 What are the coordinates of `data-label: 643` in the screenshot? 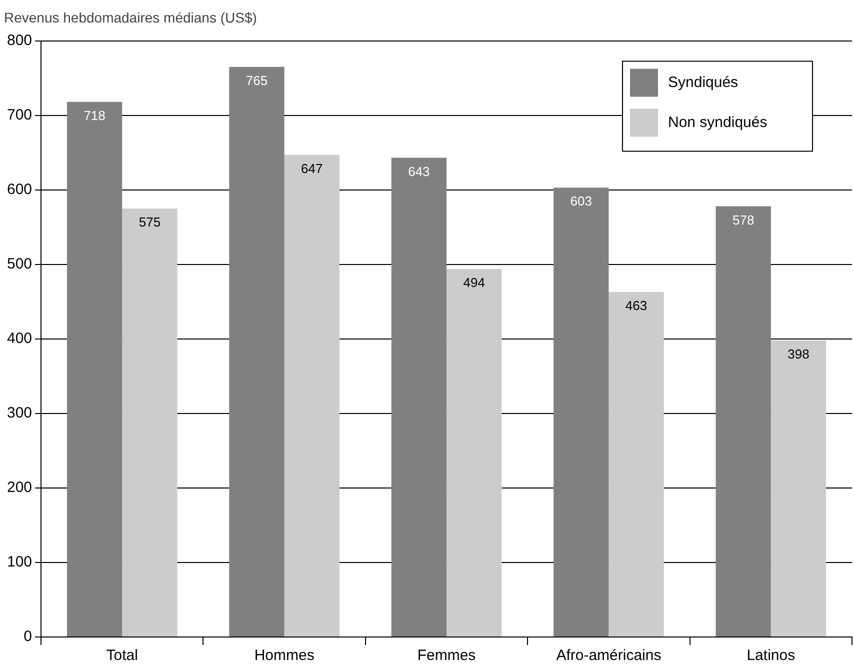 It's located at (419, 171).